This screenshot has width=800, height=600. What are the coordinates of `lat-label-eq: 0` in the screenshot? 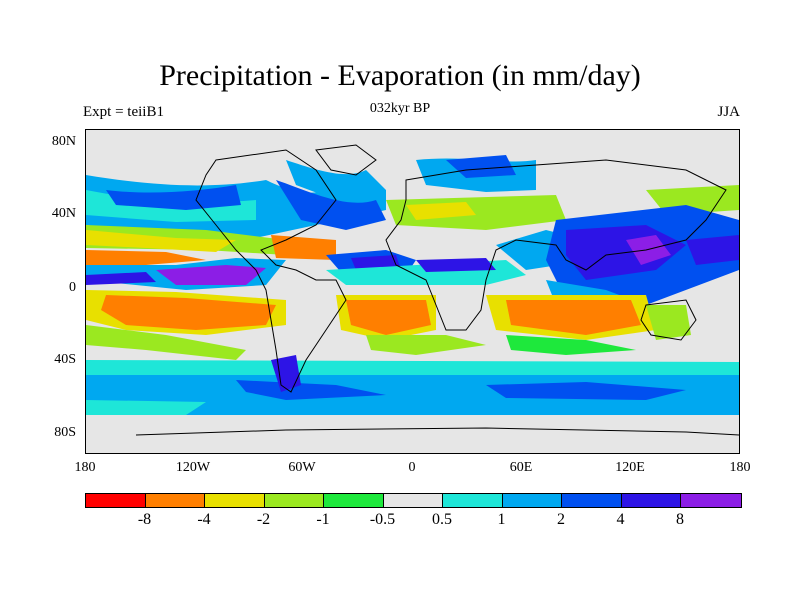 It's located at (72, 287).